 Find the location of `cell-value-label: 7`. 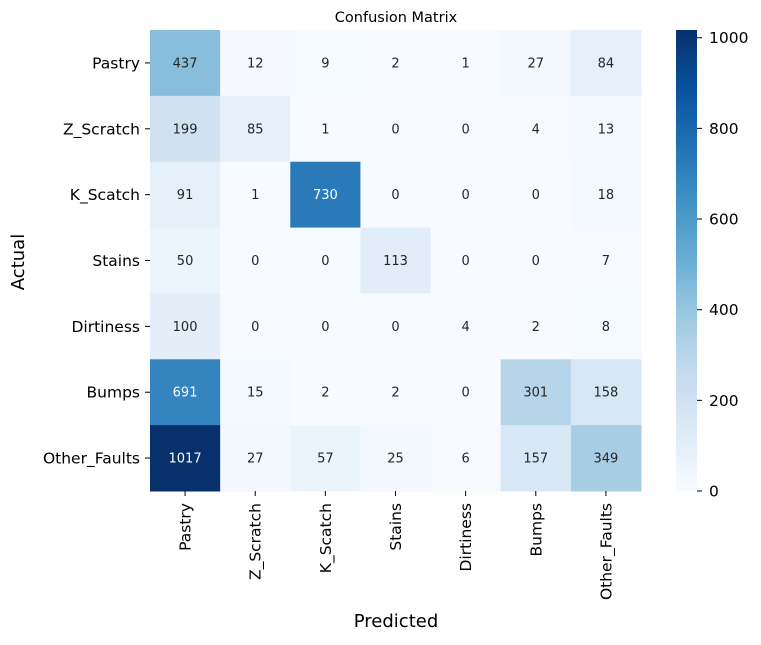

cell-value-label: 7 is located at coordinates (606, 261).